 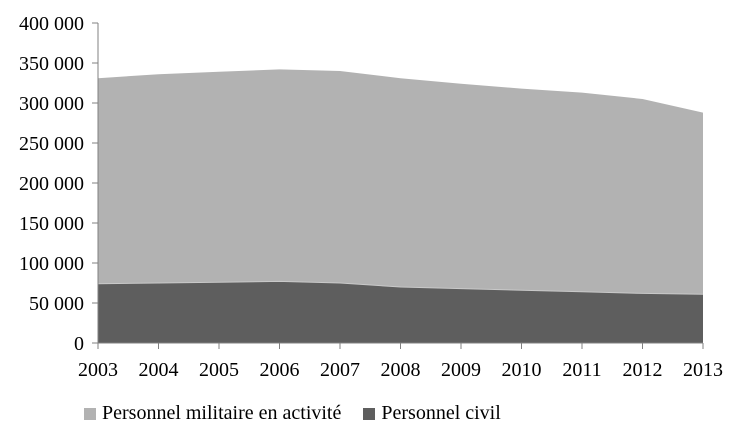 What do you see at coordinates (51, 24) in the screenshot?
I see `y-tick-label: 400 000` at bounding box center [51, 24].